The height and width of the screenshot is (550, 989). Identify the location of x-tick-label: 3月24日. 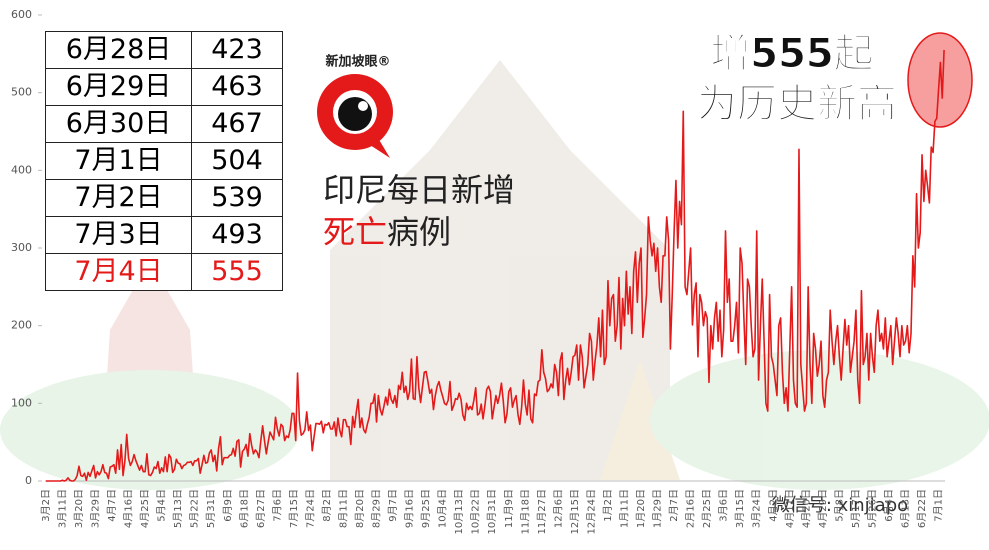
(757, 508).